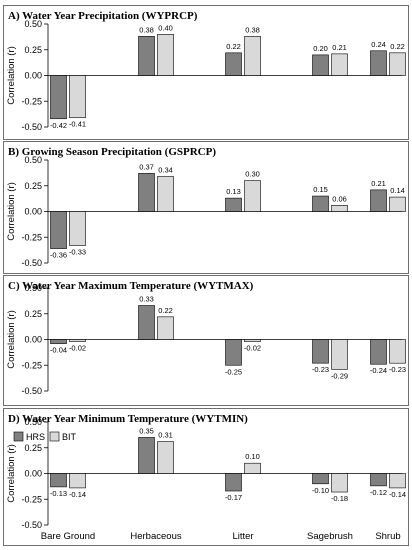 This screenshot has width=412, height=550. I want to click on data-label: -0.42, so click(58, 125).